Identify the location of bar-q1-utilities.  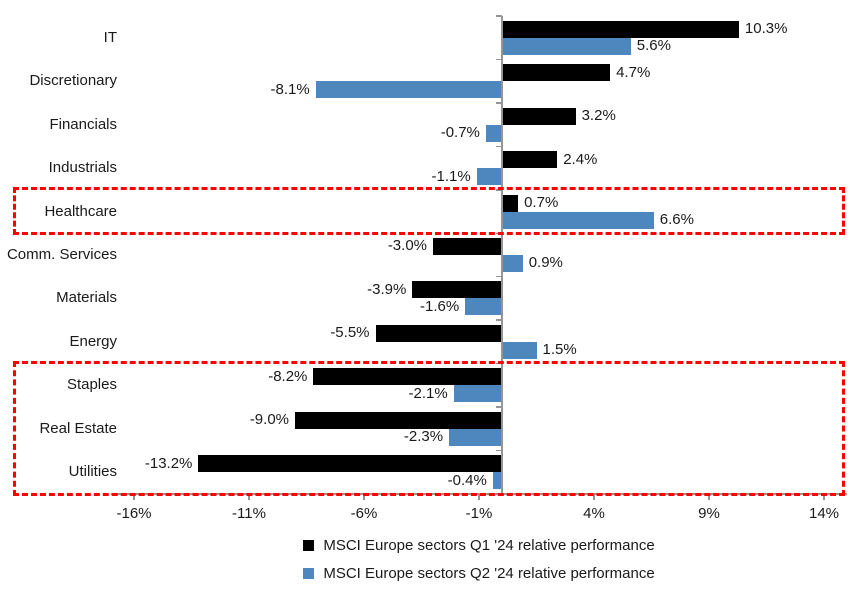
(350, 464).